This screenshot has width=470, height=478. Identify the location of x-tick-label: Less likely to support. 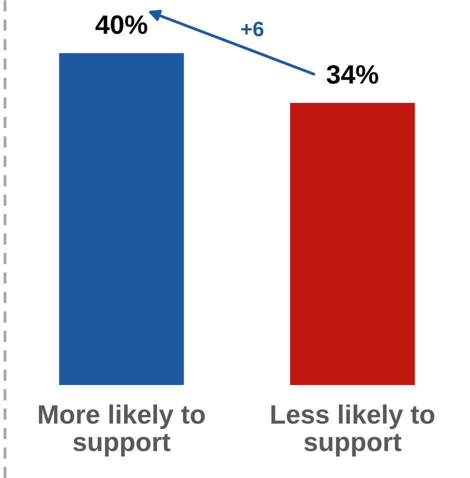
(352, 430).